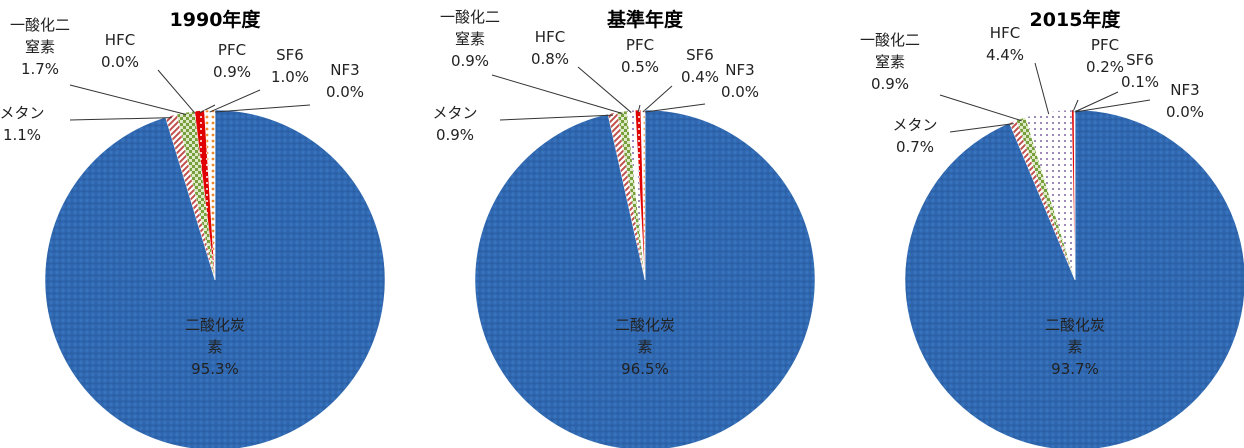  What do you see at coordinates (215, 369) in the screenshot?
I see `slice-label-value: 95.3%` at bounding box center [215, 369].